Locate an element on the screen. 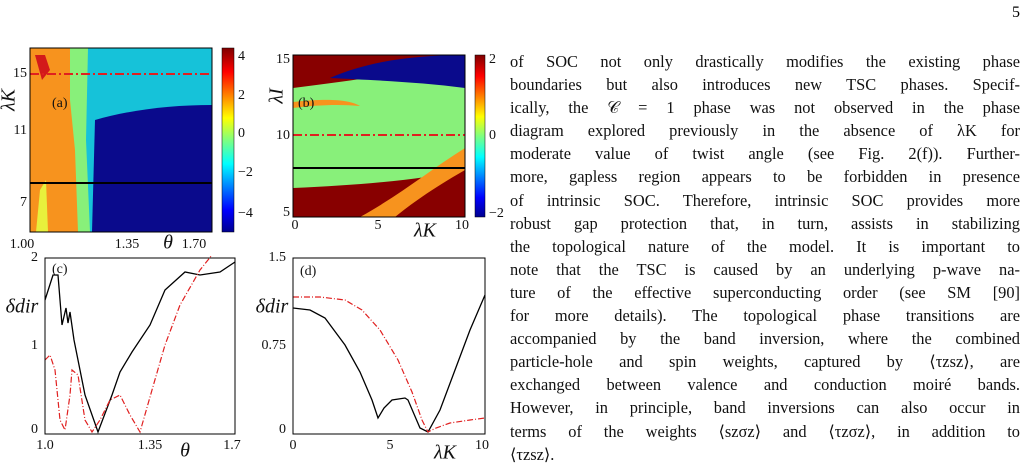 This screenshot has height=470, width=1028. panel-label: (b) is located at coordinates (306, 103).